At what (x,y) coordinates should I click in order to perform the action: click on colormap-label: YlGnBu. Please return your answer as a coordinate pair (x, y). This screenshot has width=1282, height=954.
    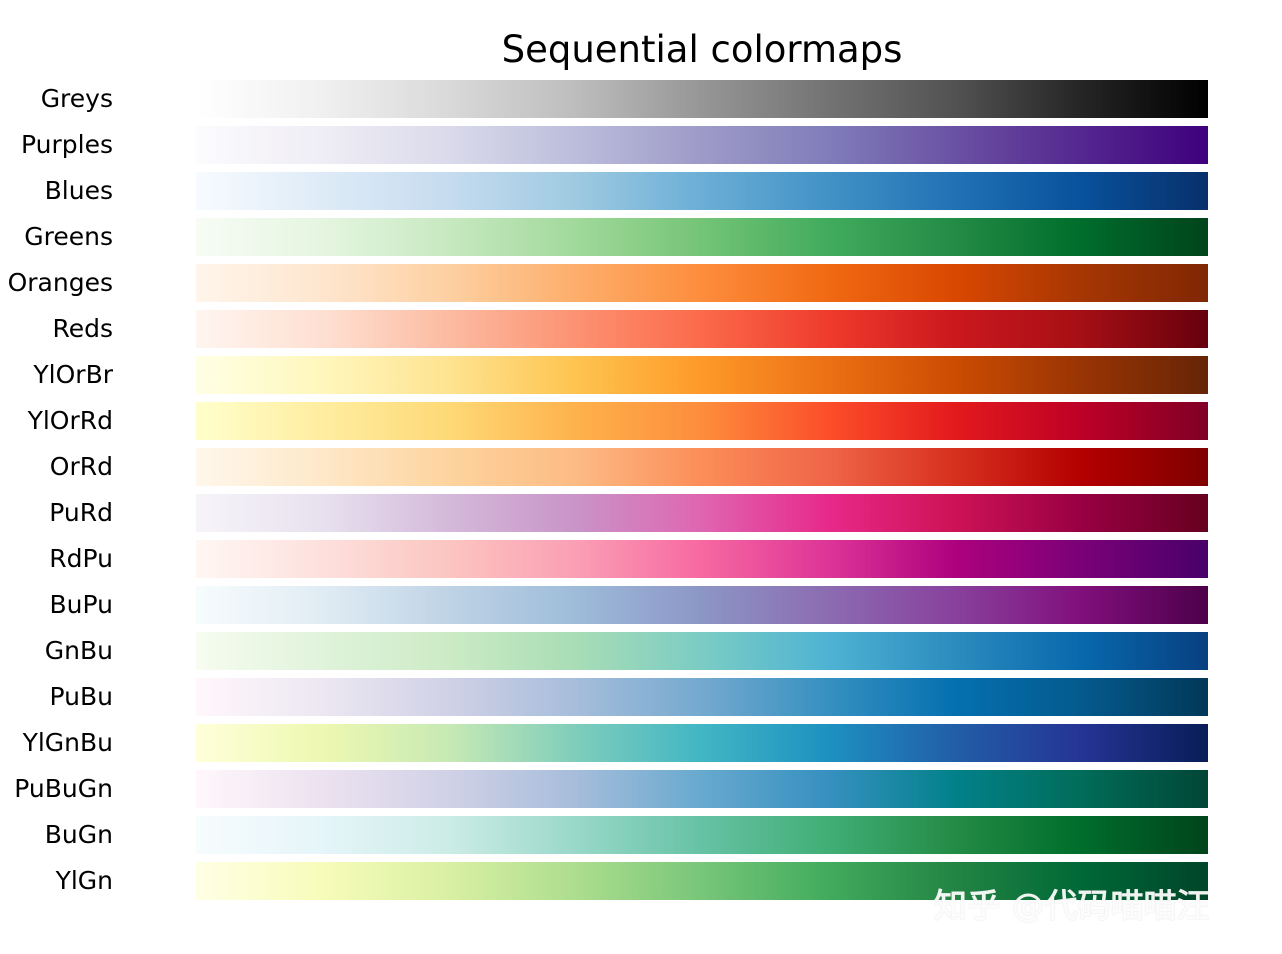
    Looking at the image, I should click on (67, 742).